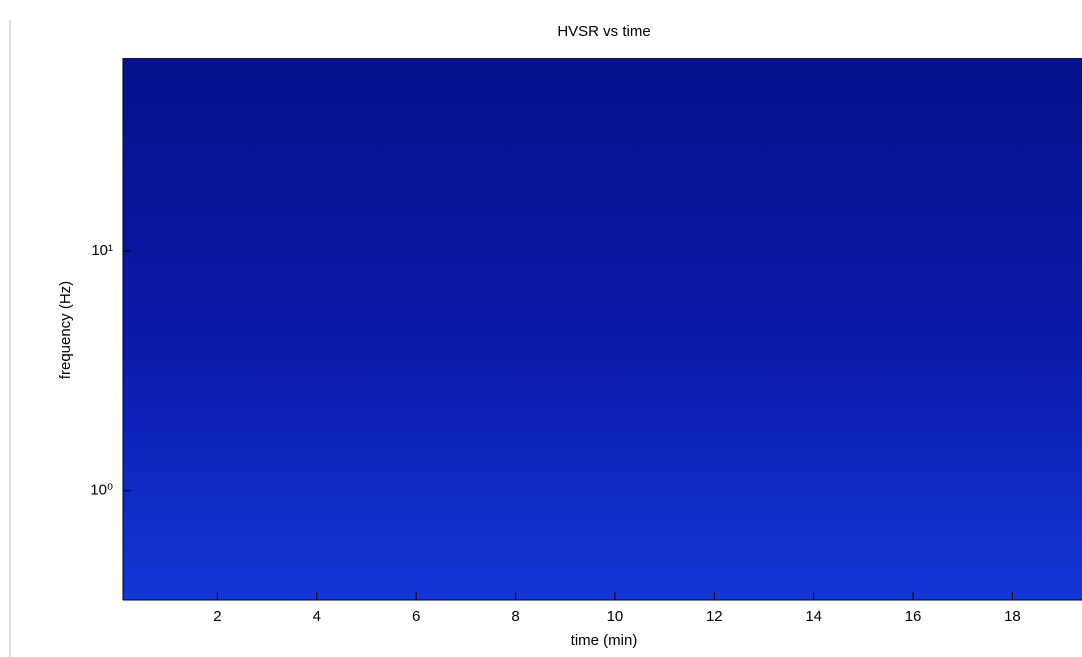 This screenshot has height=657, width=1082. What do you see at coordinates (714, 616) in the screenshot?
I see `x-tick-label: 12` at bounding box center [714, 616].